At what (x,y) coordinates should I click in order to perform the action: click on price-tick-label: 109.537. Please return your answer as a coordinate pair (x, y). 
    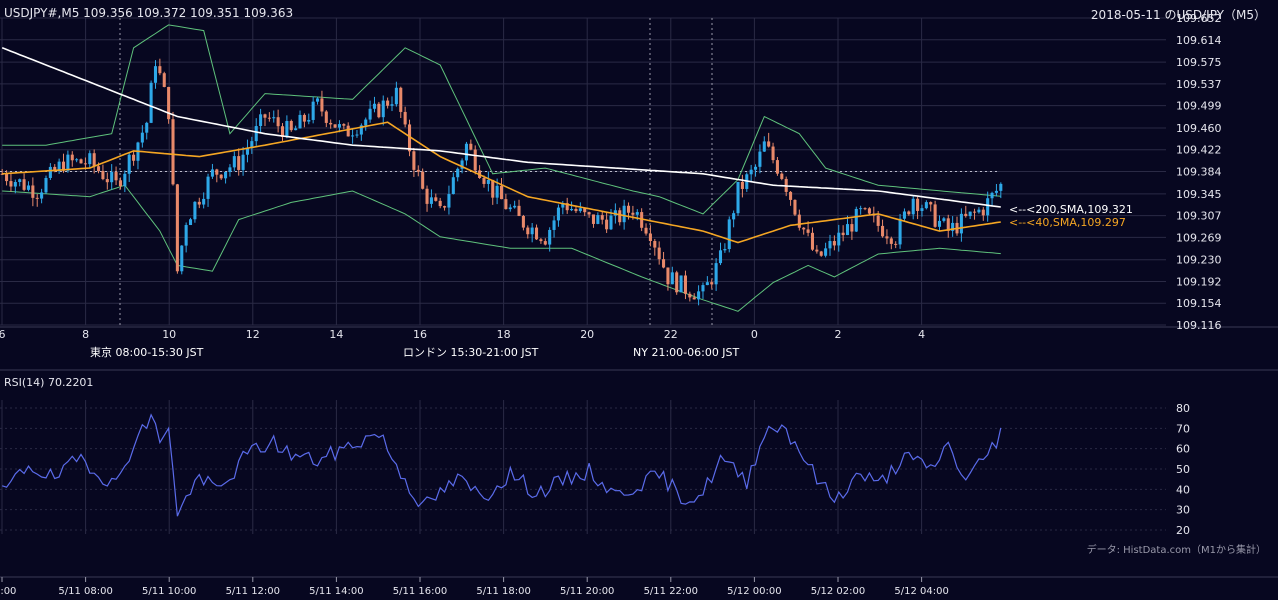
    Looking at the image, I should click on (1199, 84).